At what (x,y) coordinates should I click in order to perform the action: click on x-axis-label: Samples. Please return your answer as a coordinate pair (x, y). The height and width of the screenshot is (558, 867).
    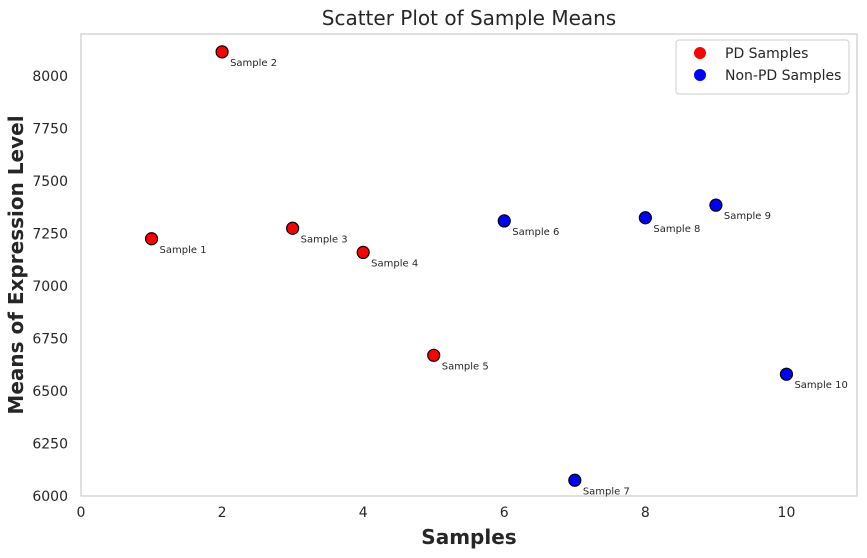
    Looking at the image, I should click on (468, 537).